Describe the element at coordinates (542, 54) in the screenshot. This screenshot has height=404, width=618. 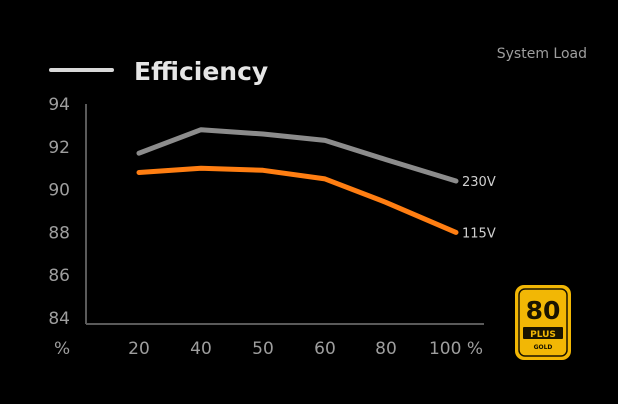
I see `x-axis-title: System Load` at that location.